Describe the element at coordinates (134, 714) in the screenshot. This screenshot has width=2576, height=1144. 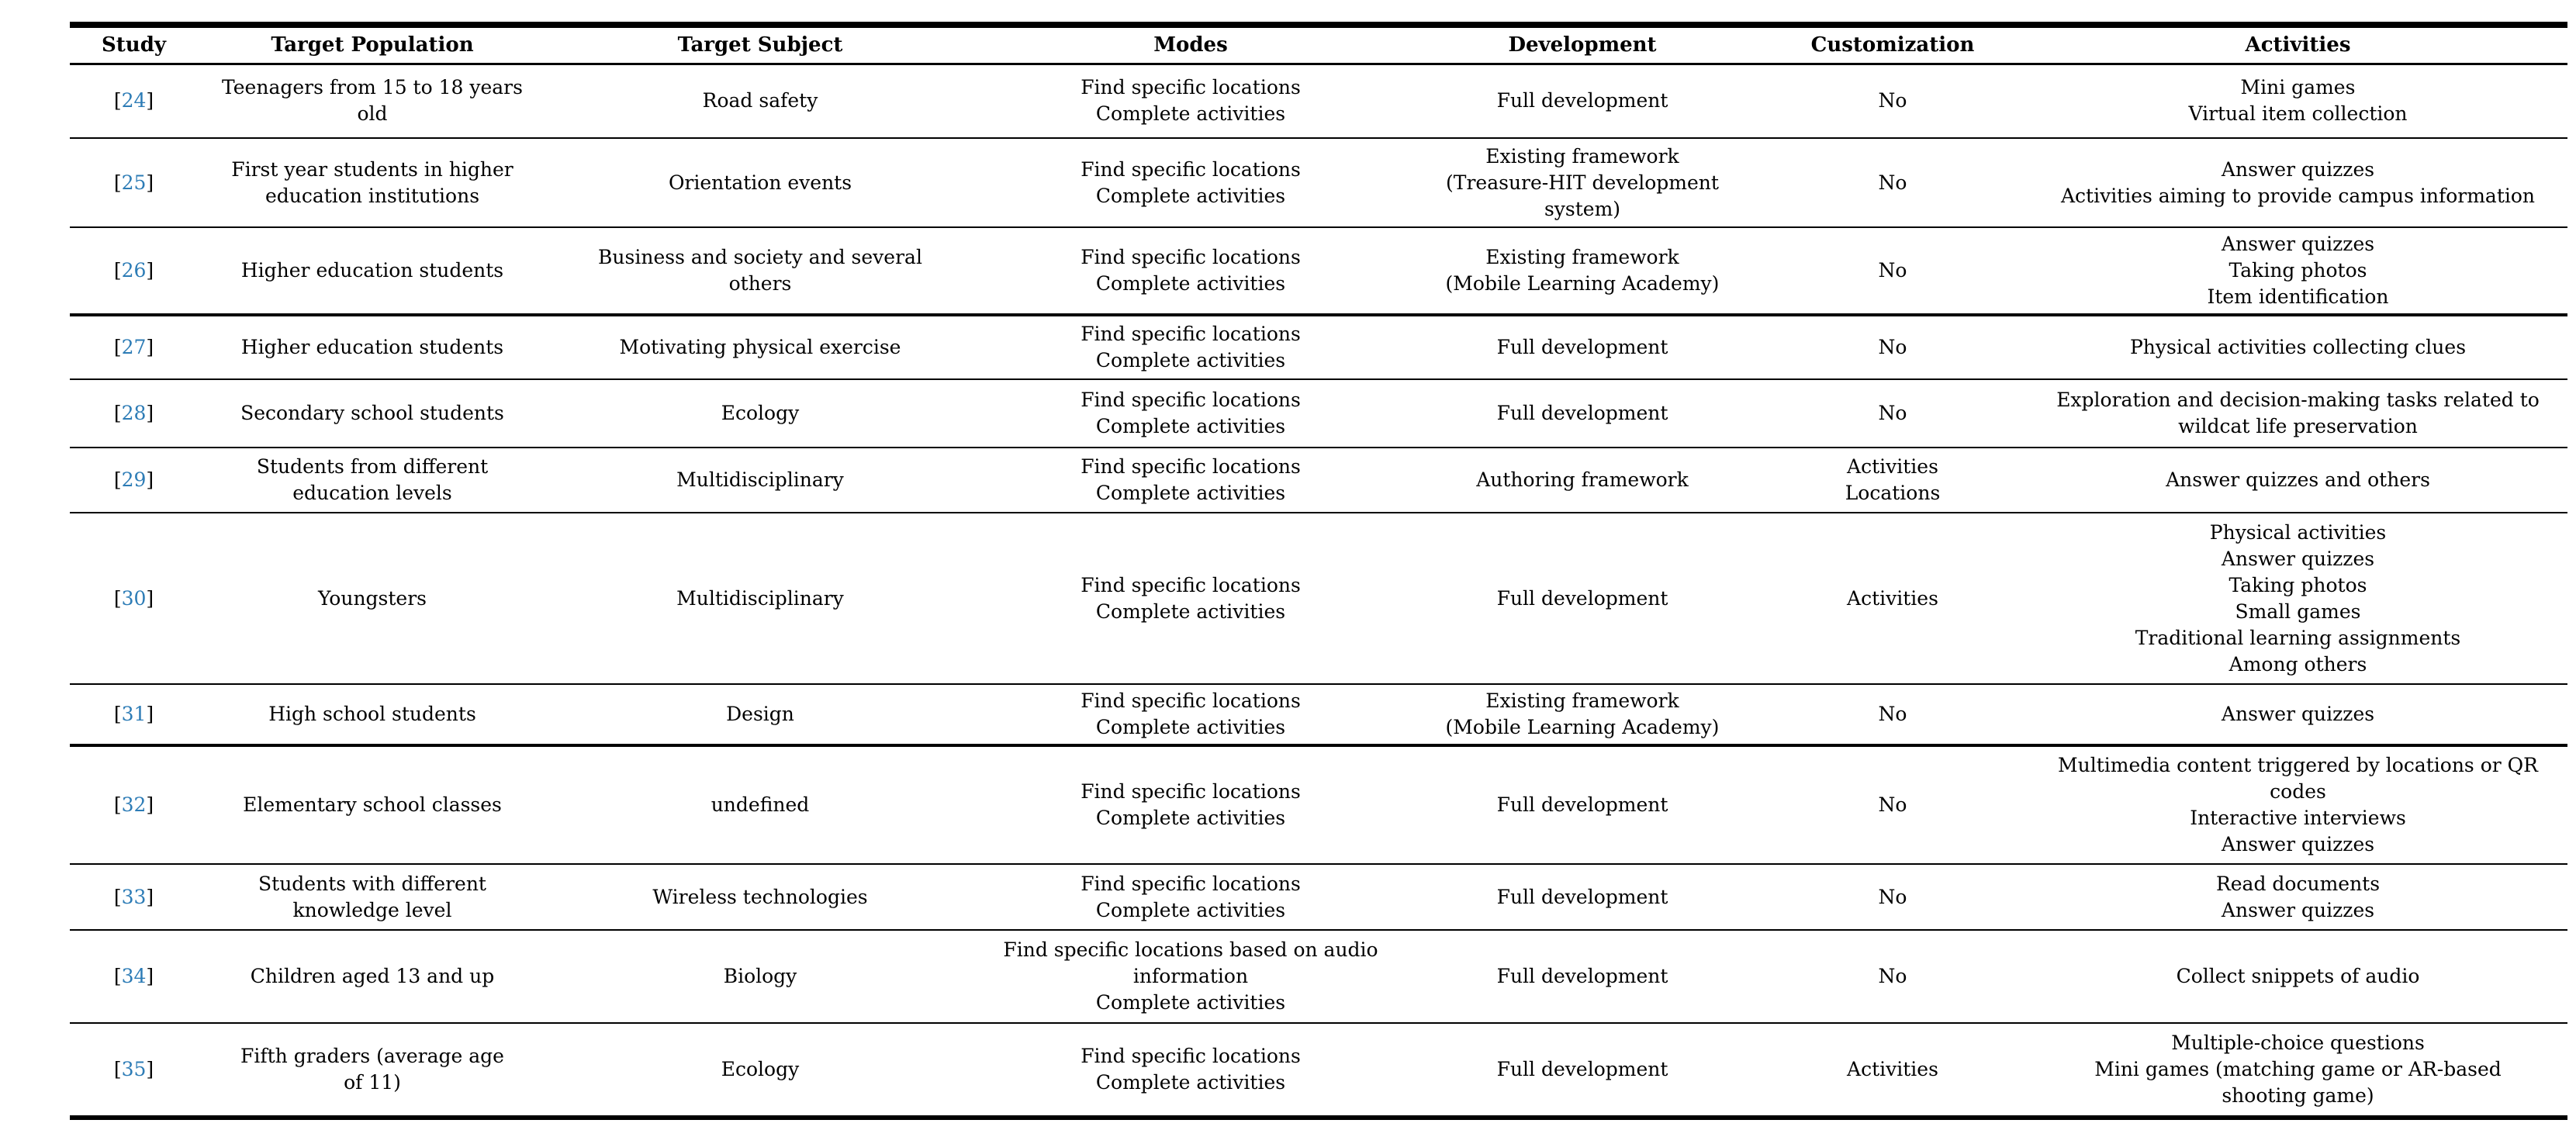
I see `citation-link: 31` at that location.